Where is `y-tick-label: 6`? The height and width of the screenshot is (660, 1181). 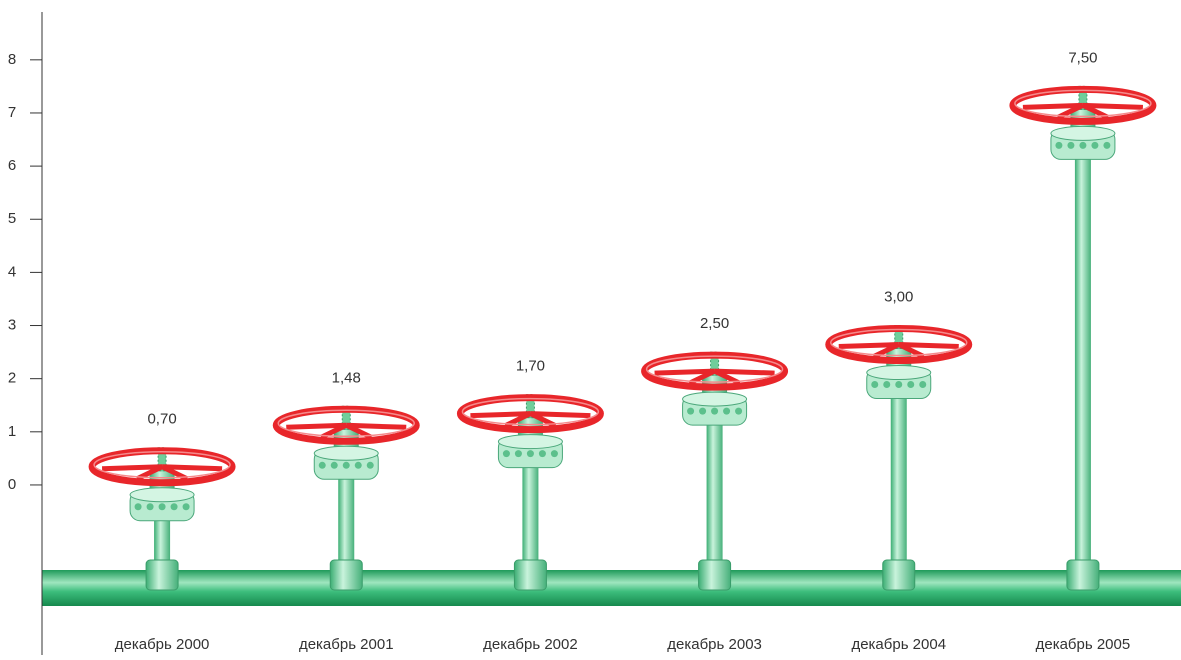
y-tick-label: 6 is located at coordinates (12, 165).